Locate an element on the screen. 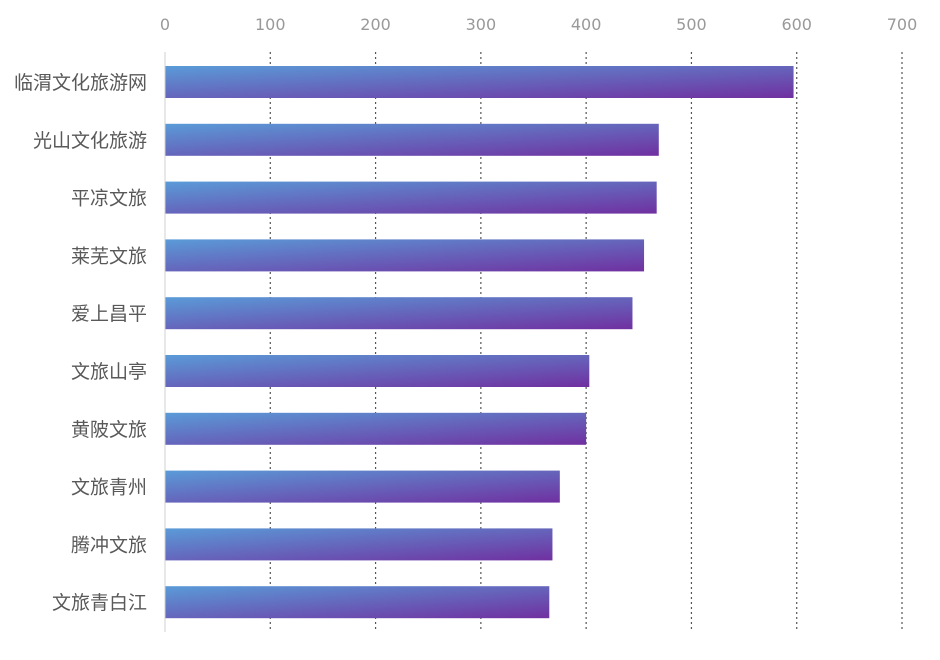 The width and height of the screenshot is (940, 660). x-tick-label: 700 is located at coordinates (902, 24).